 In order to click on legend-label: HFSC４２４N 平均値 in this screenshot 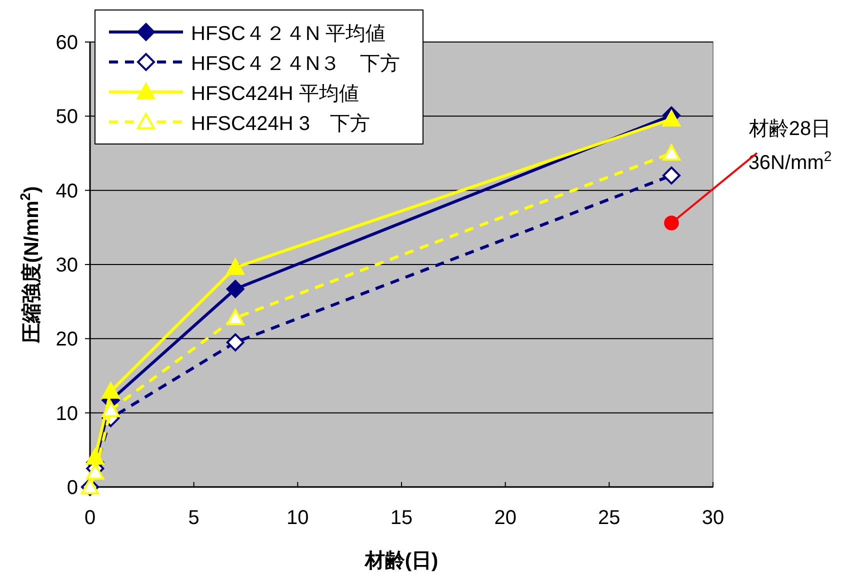, I will do `click(288, 34)`.